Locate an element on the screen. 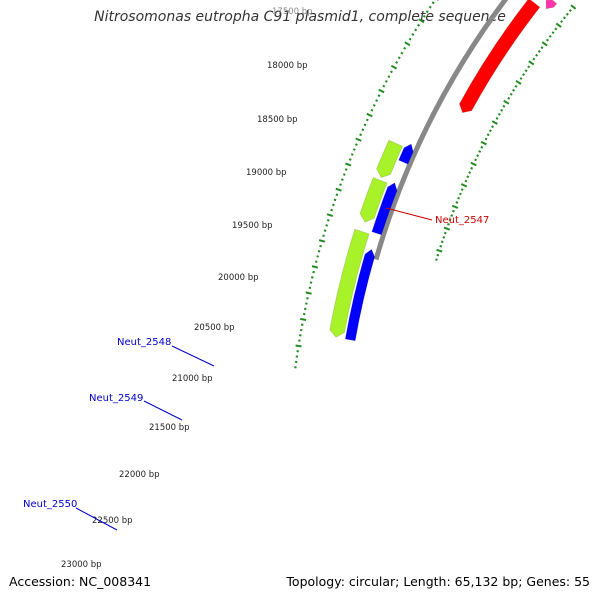 This screenshot has width=600, height=600. ruler-label: 20000 bp is located at coordinates (238, 278).